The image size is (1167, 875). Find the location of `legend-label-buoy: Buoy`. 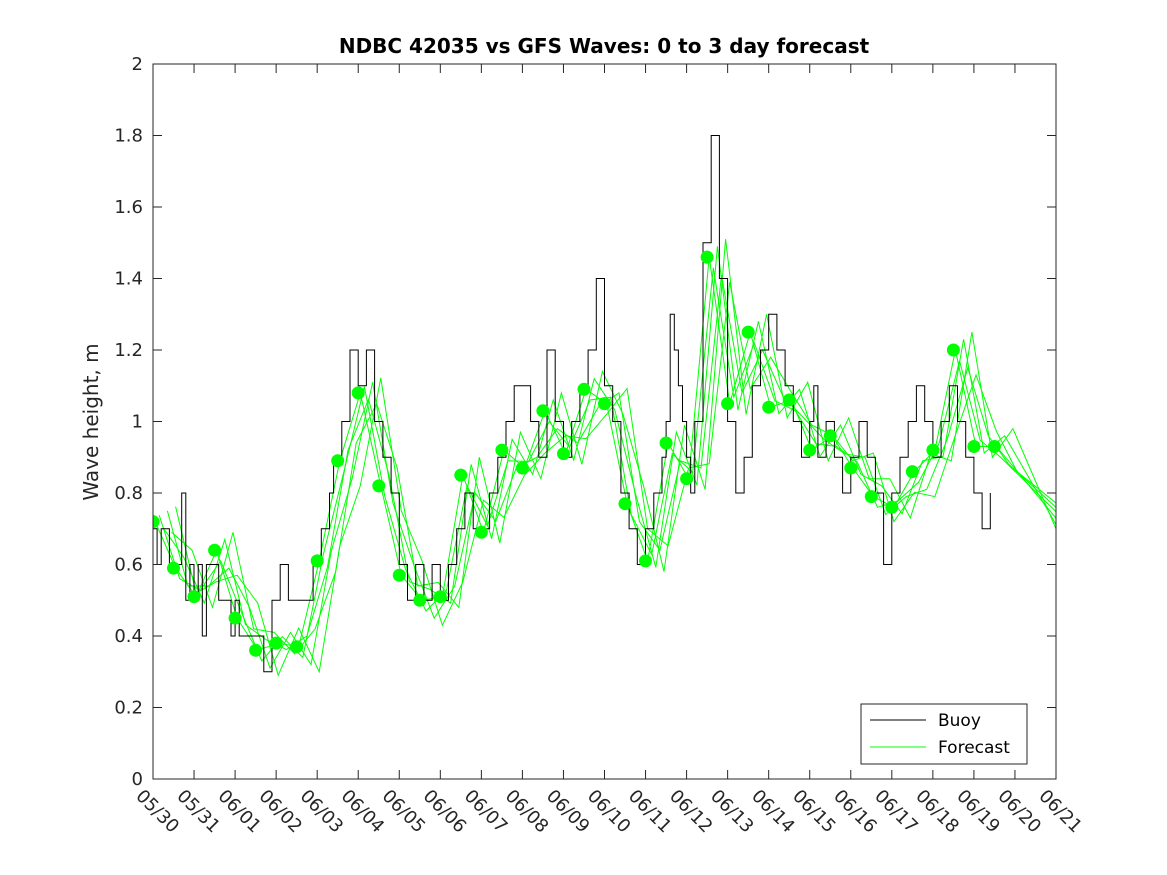

legend-label-buoy: Buoy is located at coordinates (959, 721).